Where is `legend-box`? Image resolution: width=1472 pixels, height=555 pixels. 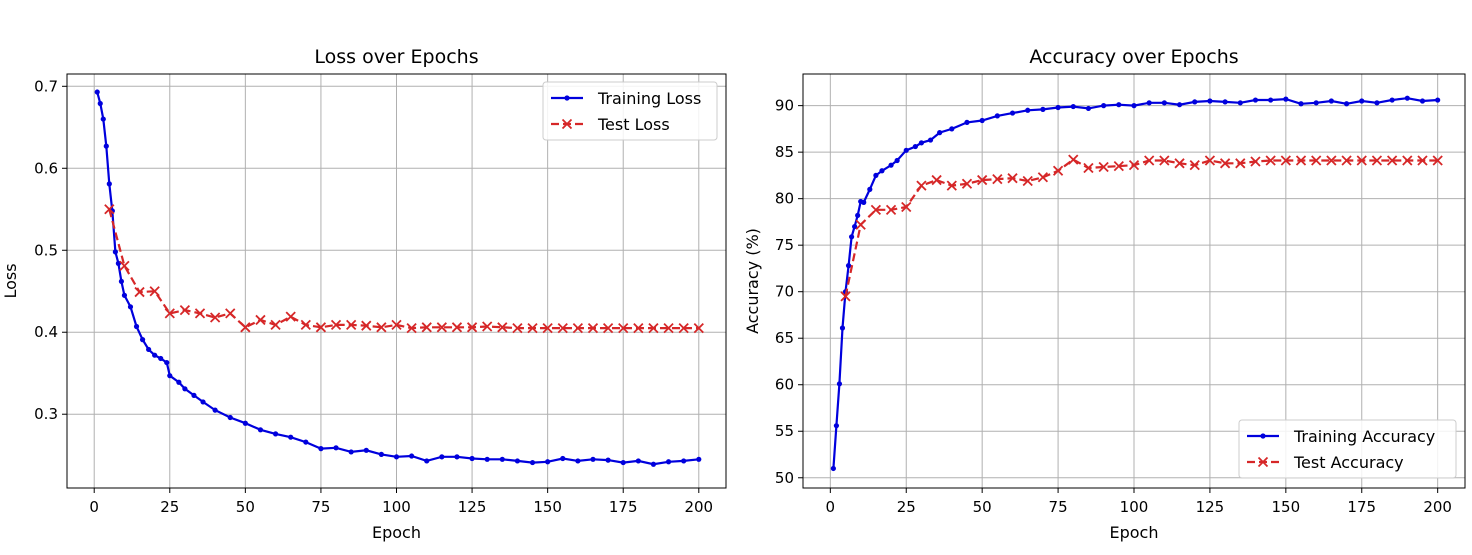 legend-box is located at coordinates (630, 111).